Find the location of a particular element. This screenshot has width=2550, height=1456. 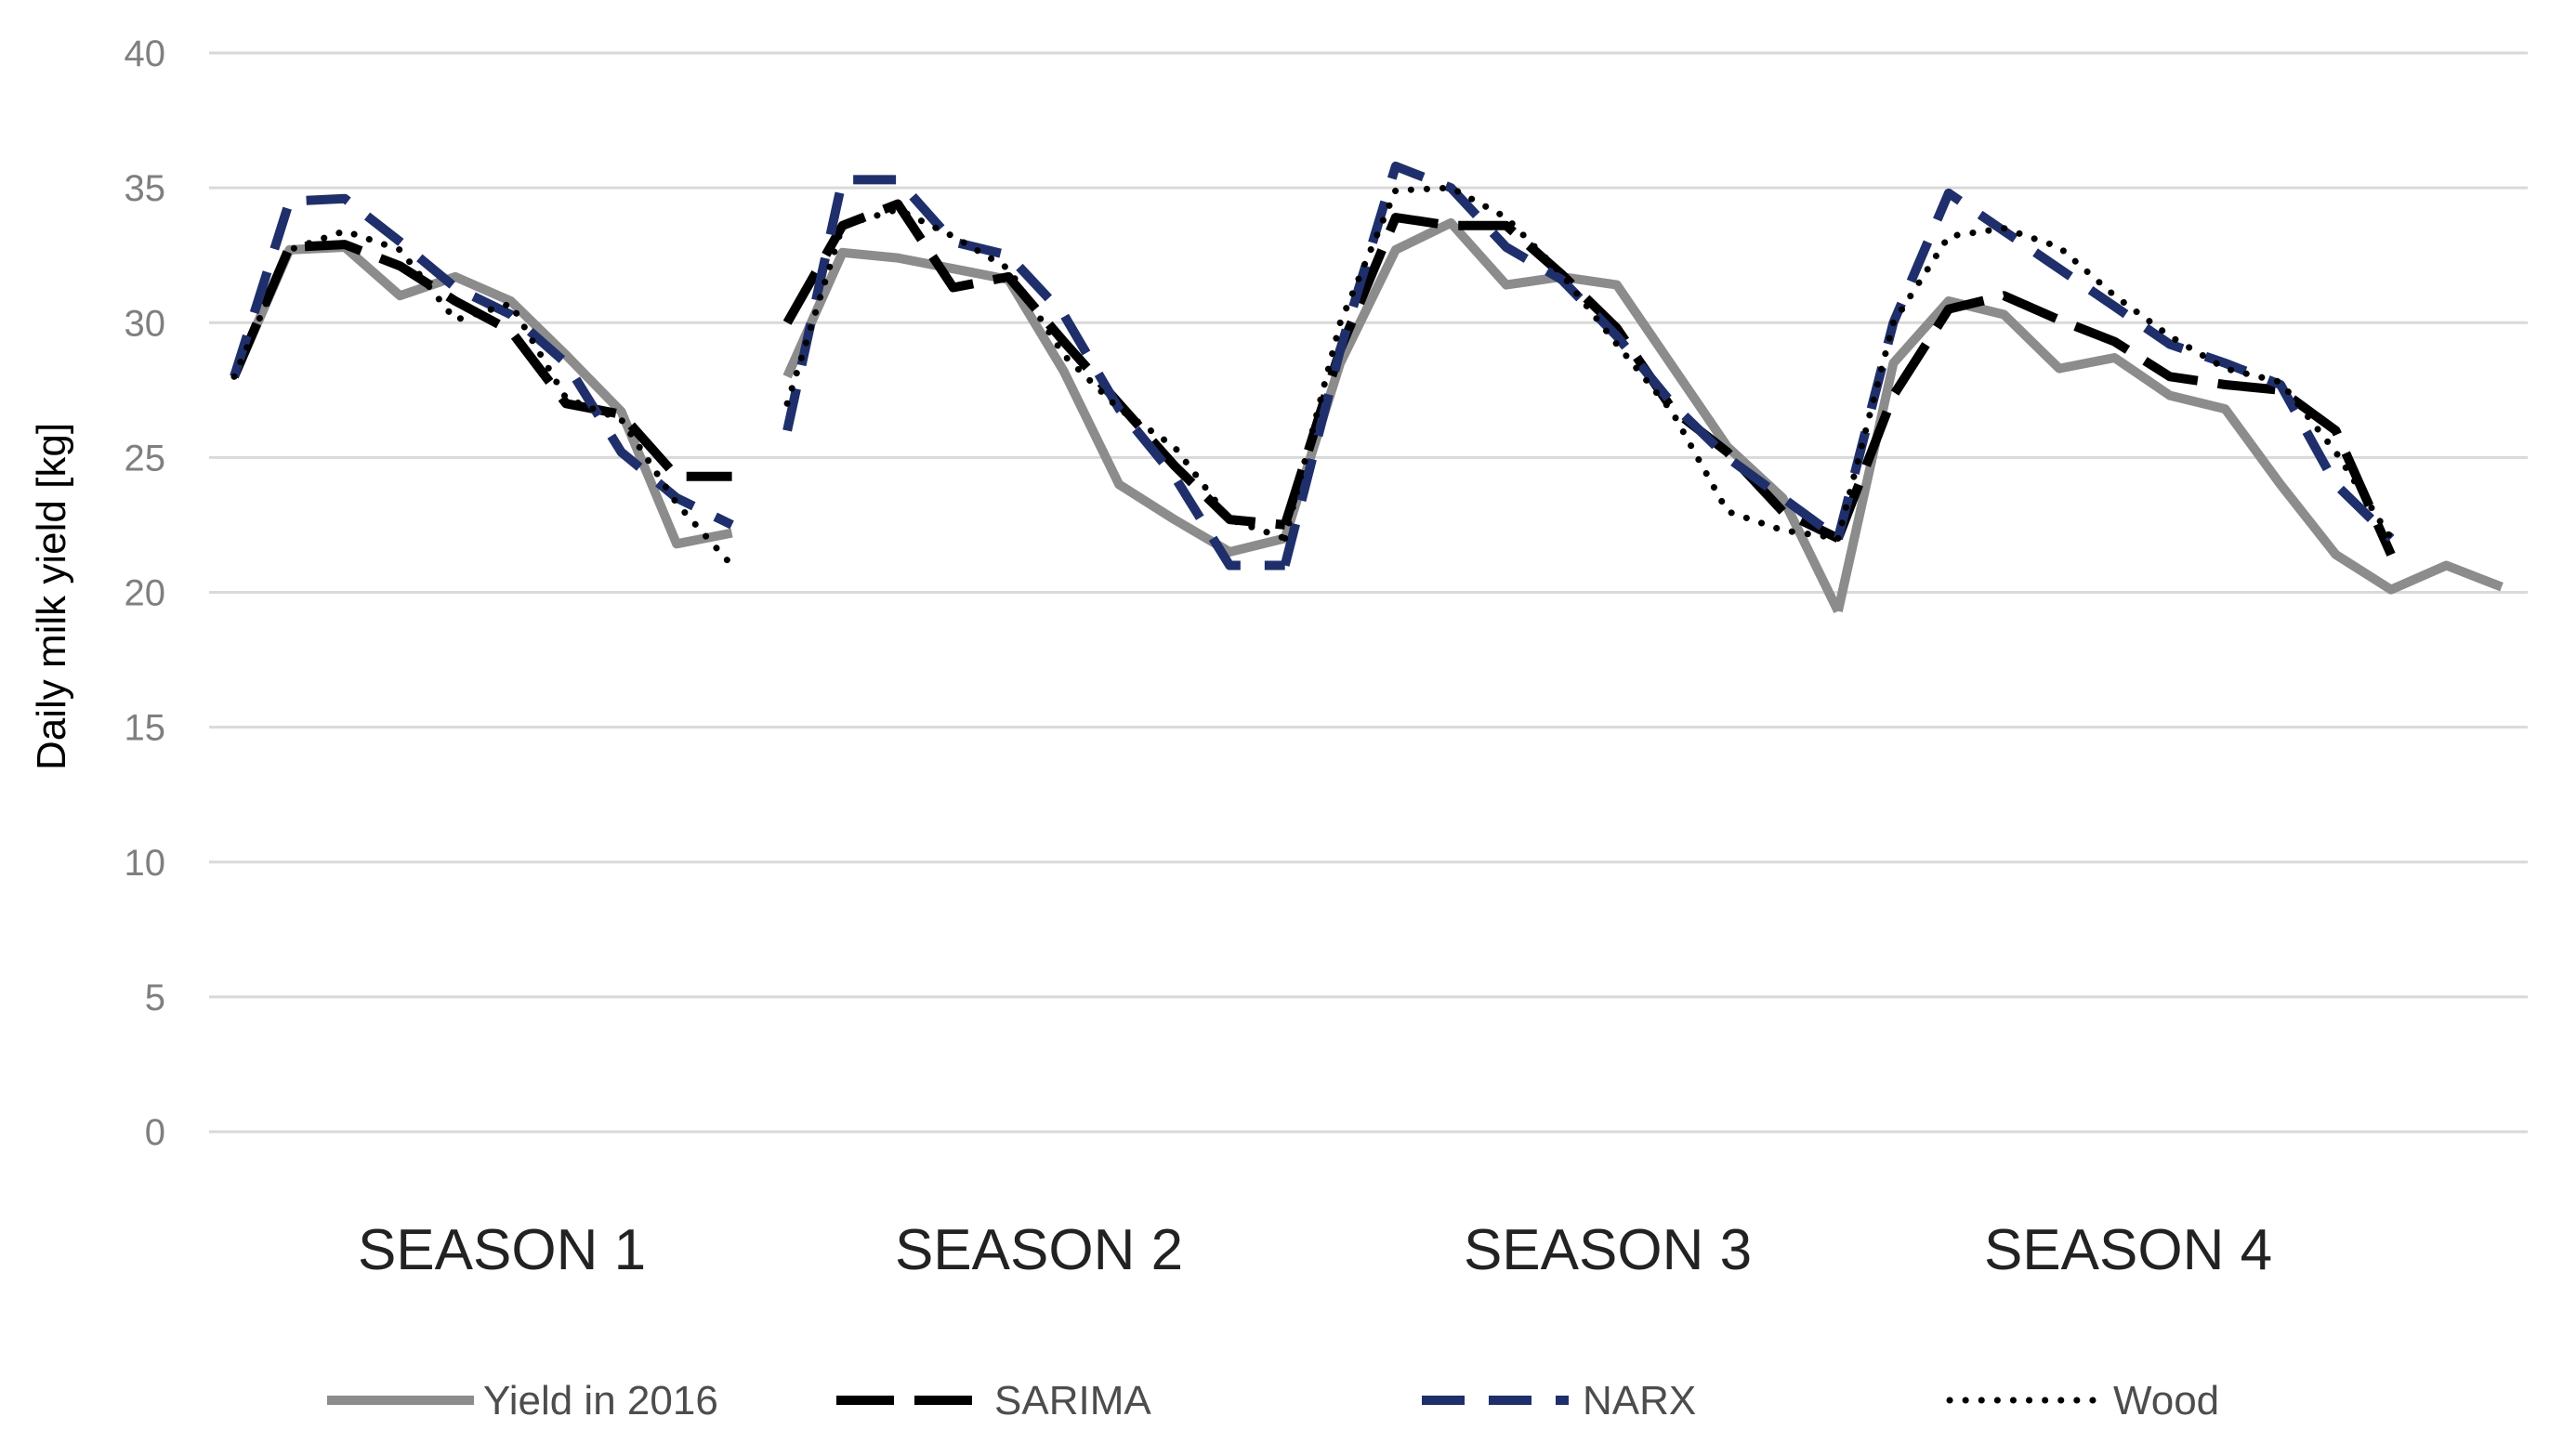

y-tick-label: 10 is located at coordinates (145, 863).